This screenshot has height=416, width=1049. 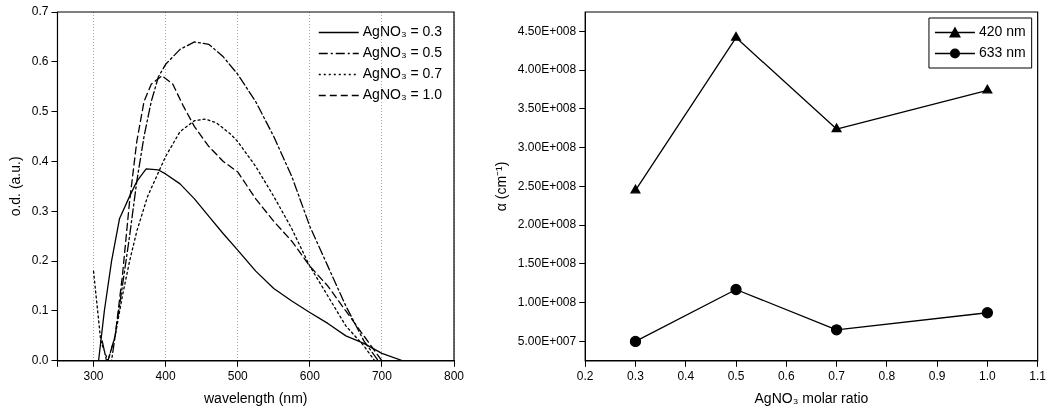 I want to click on x-tick-label: 0.7, so click(x=837, y=376).